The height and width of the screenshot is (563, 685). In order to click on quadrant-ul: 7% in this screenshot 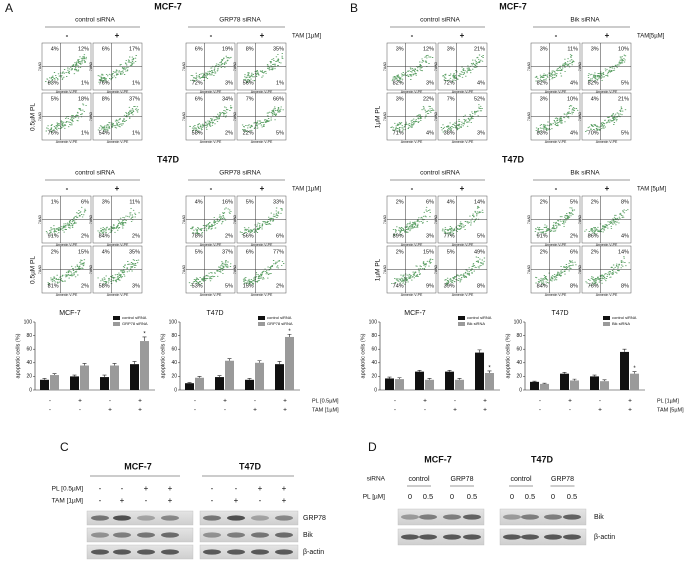, I will do `click(250, 99)`.